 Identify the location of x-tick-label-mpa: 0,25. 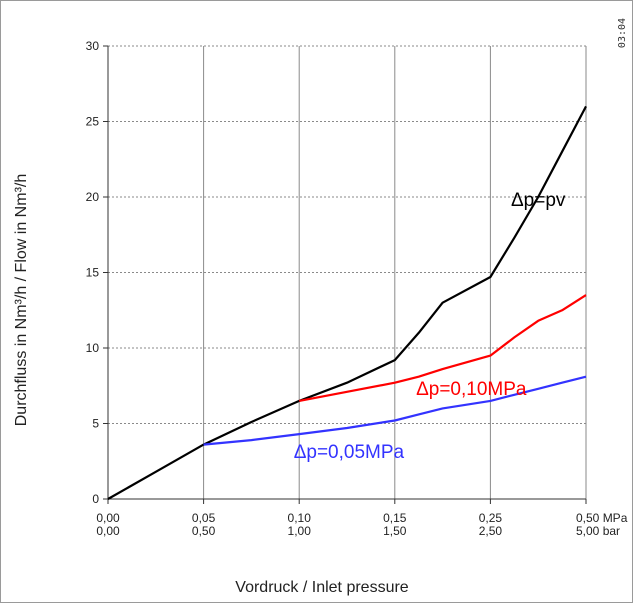
(491, 518).